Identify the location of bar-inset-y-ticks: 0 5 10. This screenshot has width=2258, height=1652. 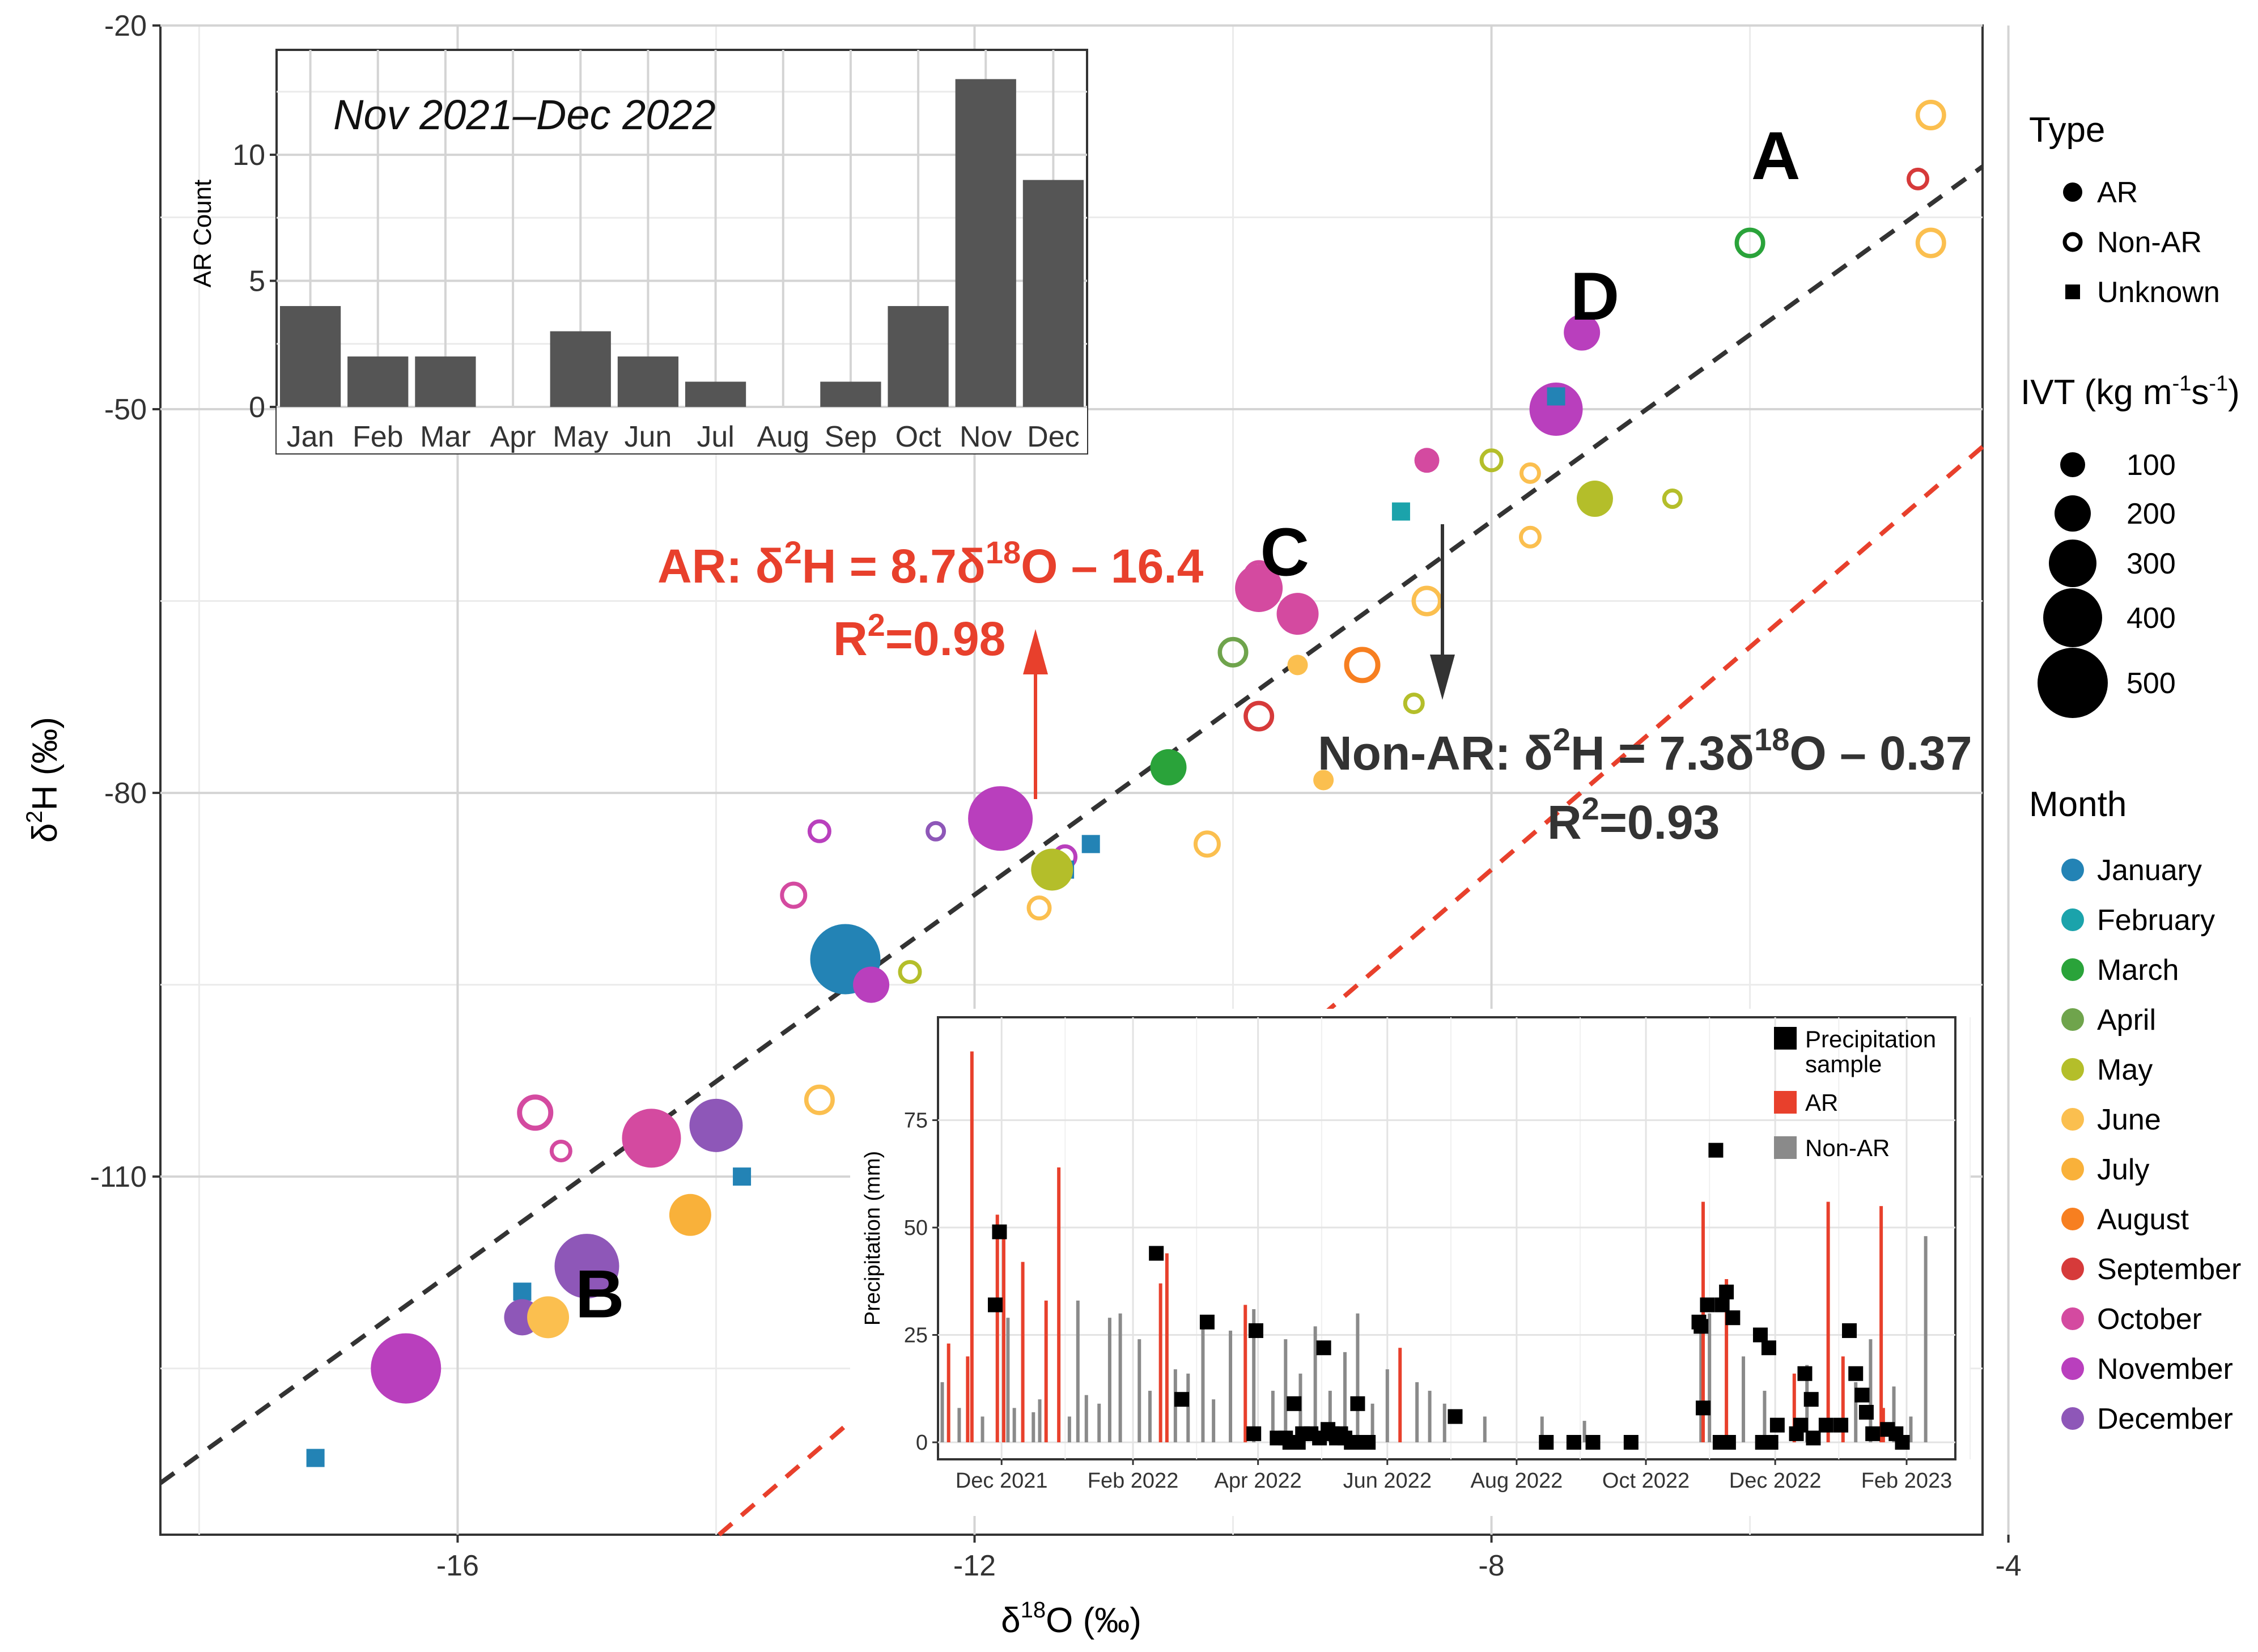
(255, 281).